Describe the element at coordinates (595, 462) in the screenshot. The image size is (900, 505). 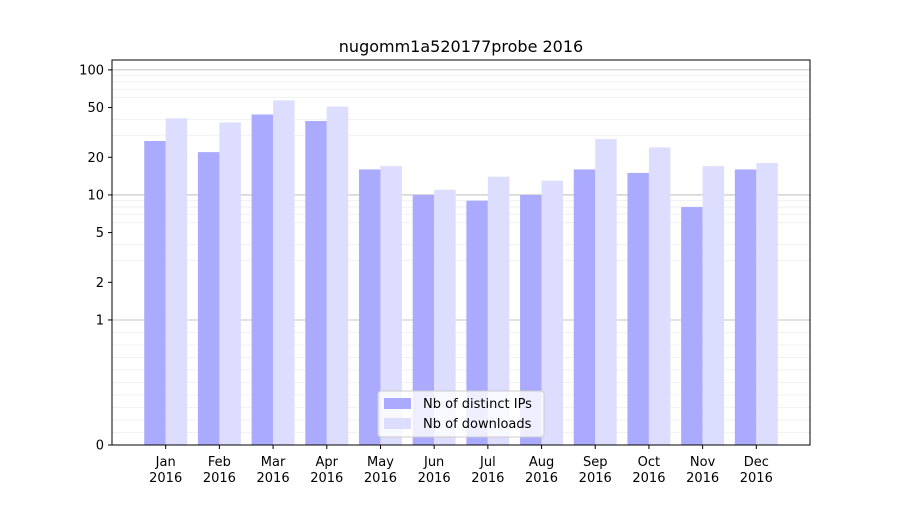
I see `x-tick-label-month: Sep` at that location.